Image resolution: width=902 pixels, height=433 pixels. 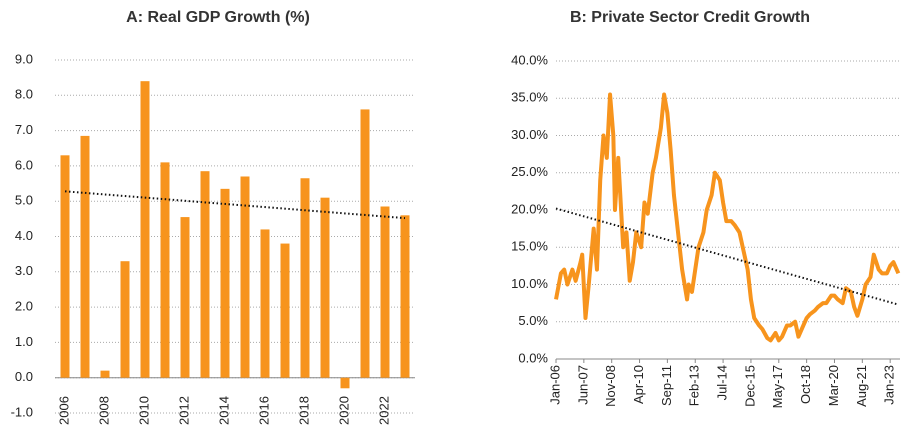 What do you see at coordinates (749, 386) in the screenshot?
I see `x-tick-label: Dec-15` at bounding box center [749, 386].